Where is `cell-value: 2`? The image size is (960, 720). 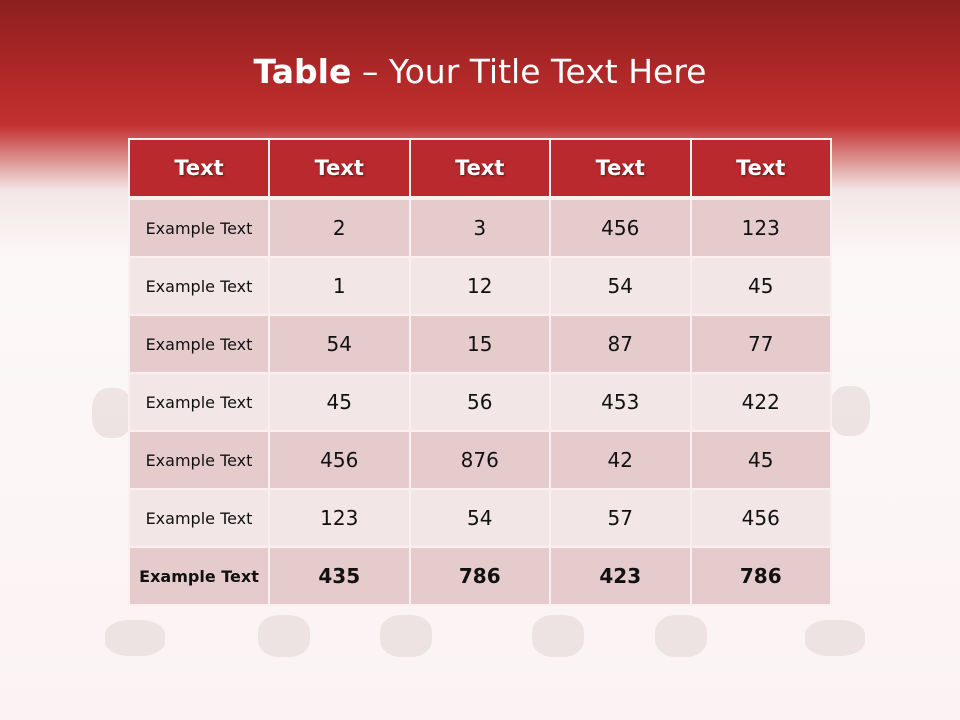
cell-value: 2 is located at coordinates (339, 227).